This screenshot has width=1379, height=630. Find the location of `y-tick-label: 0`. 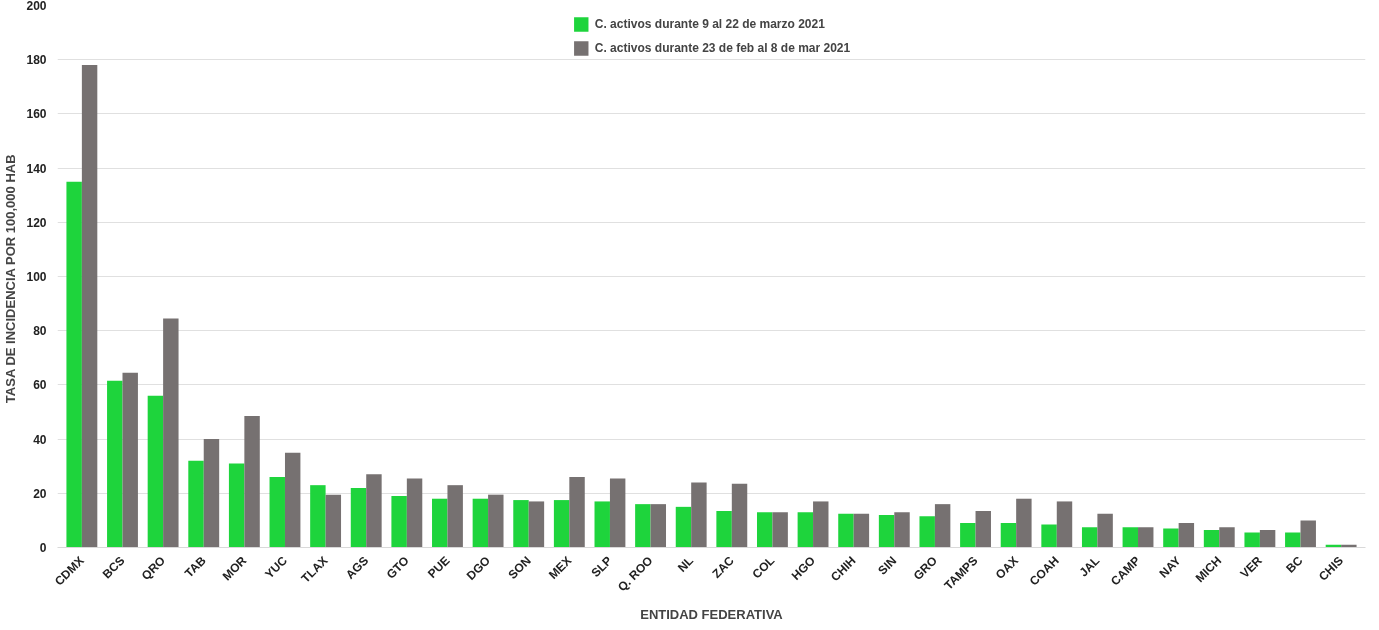

y-tick-label: 0 is located at coordinates (43, 548).